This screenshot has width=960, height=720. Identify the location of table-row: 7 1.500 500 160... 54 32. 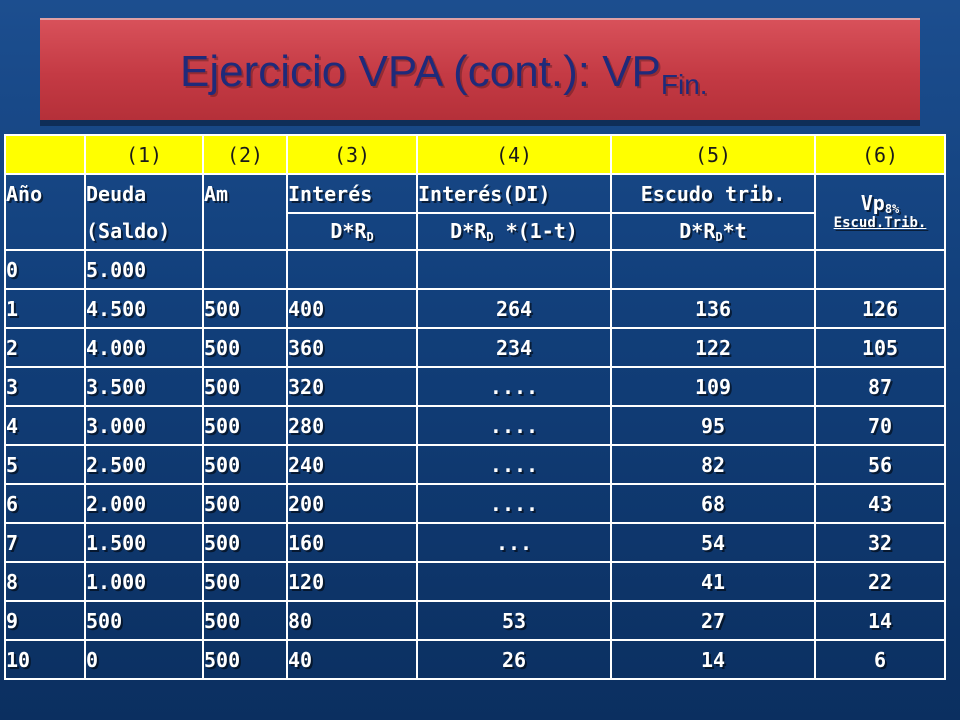
(475, 542).